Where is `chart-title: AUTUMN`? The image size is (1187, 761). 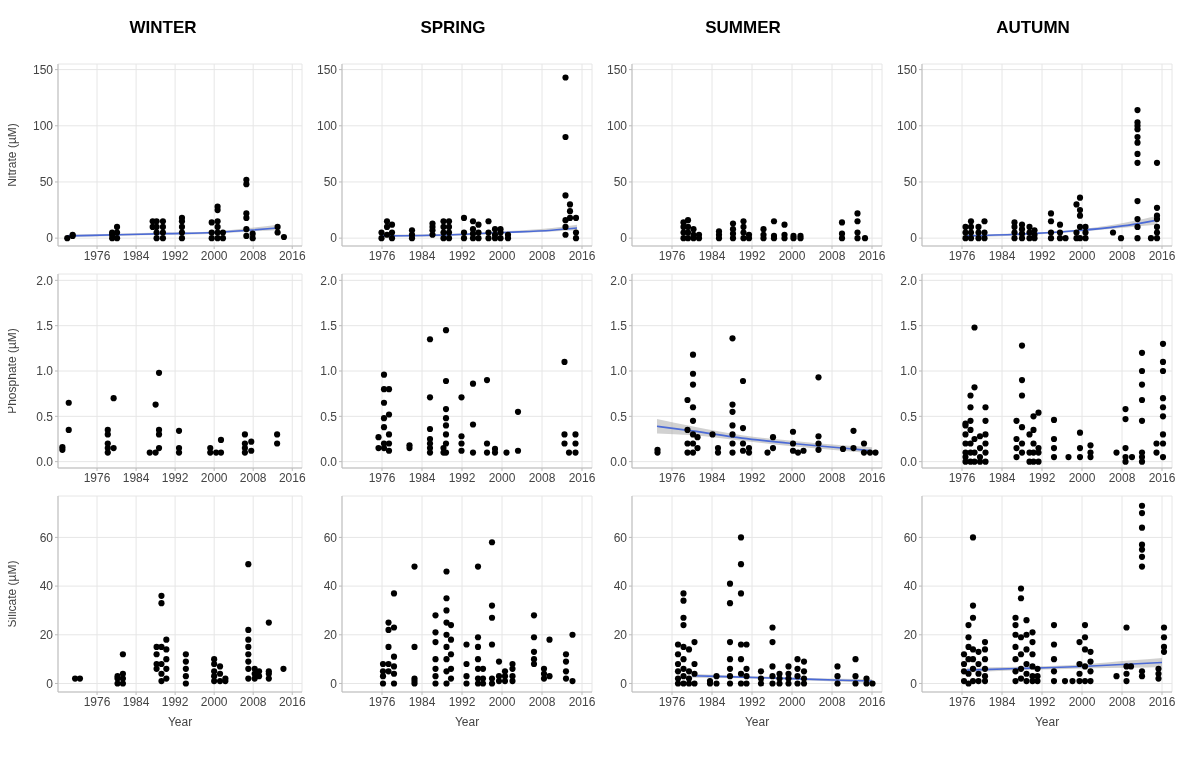 chart-title: AUTUMN is located at coordinates (1033, 28).